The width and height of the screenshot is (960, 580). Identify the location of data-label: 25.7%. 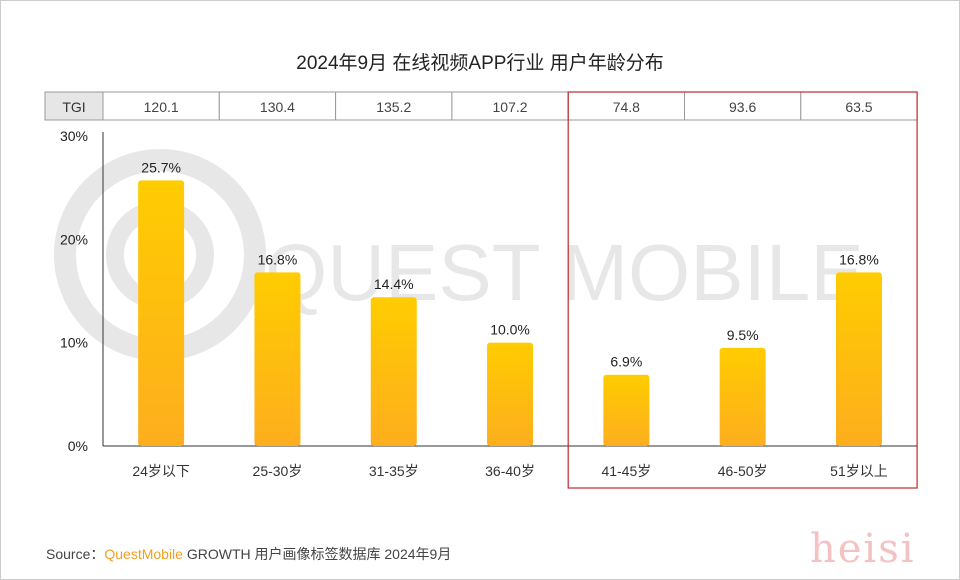
(161, 167).